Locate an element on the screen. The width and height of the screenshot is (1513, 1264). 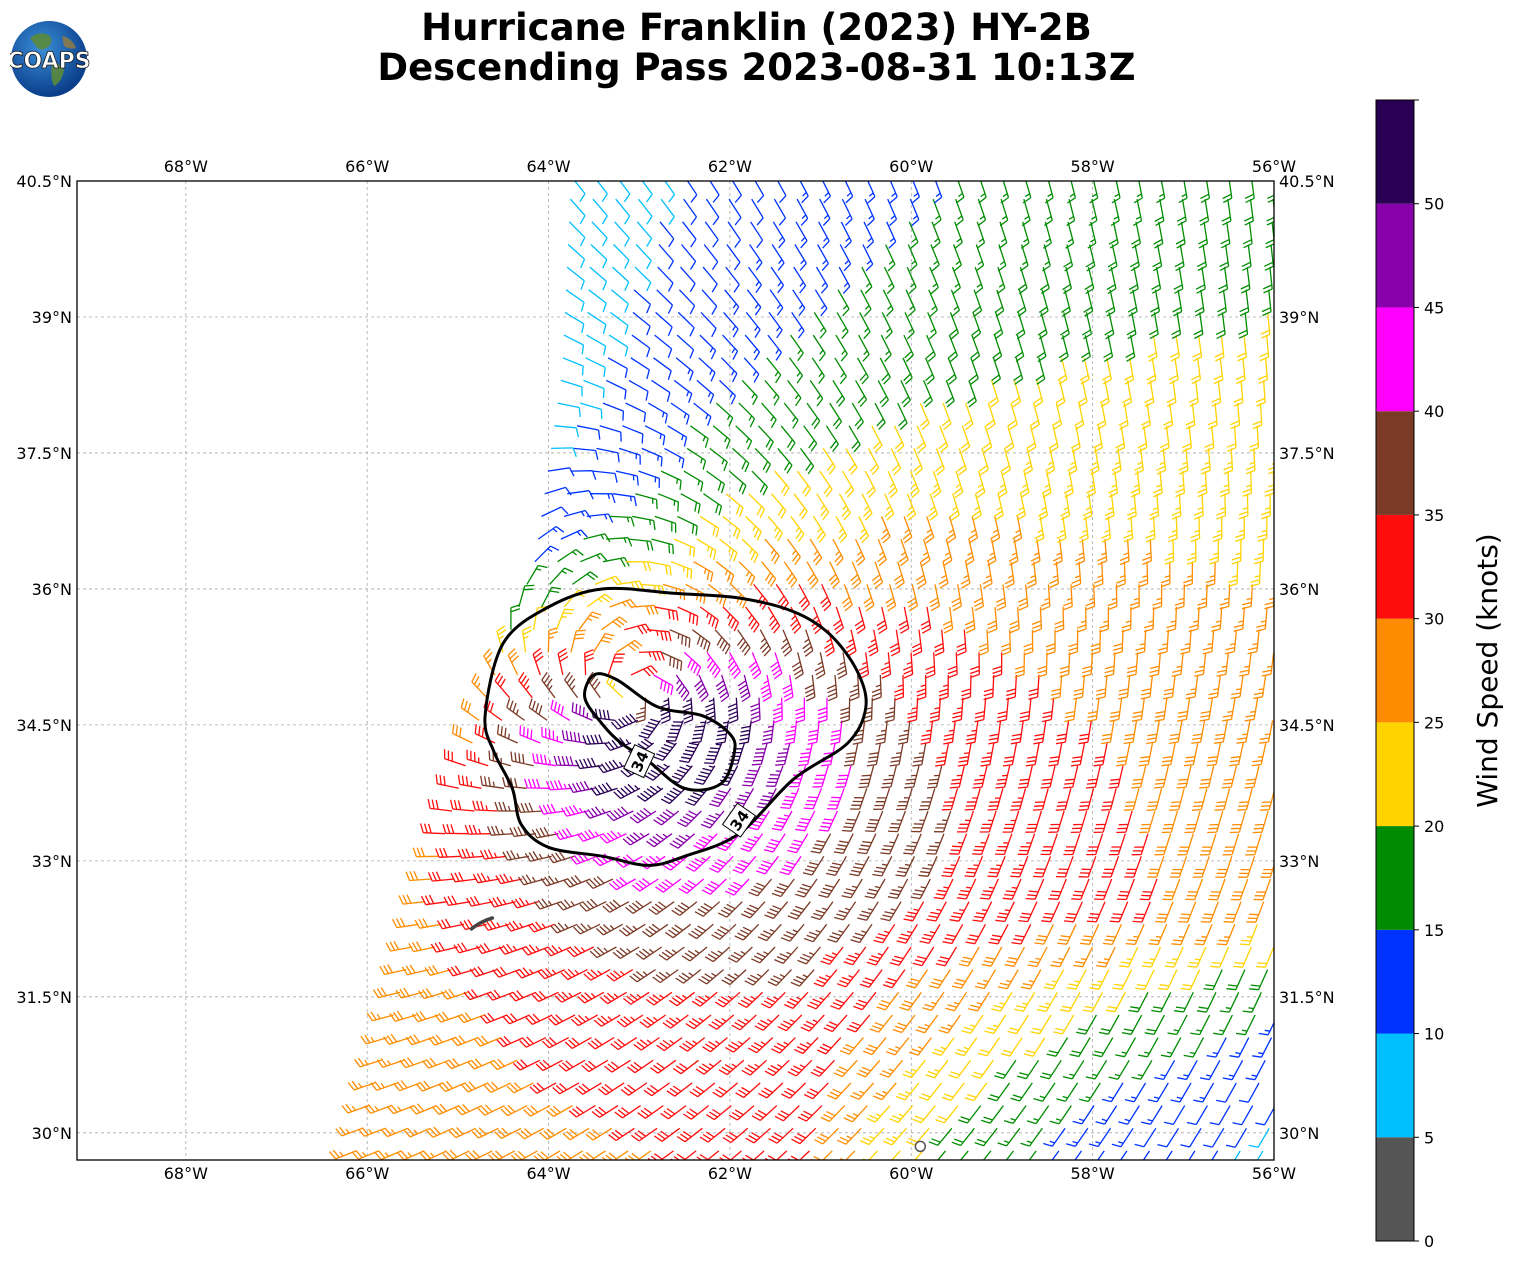
colorbar-bin is located at coordinates (1395, 152).